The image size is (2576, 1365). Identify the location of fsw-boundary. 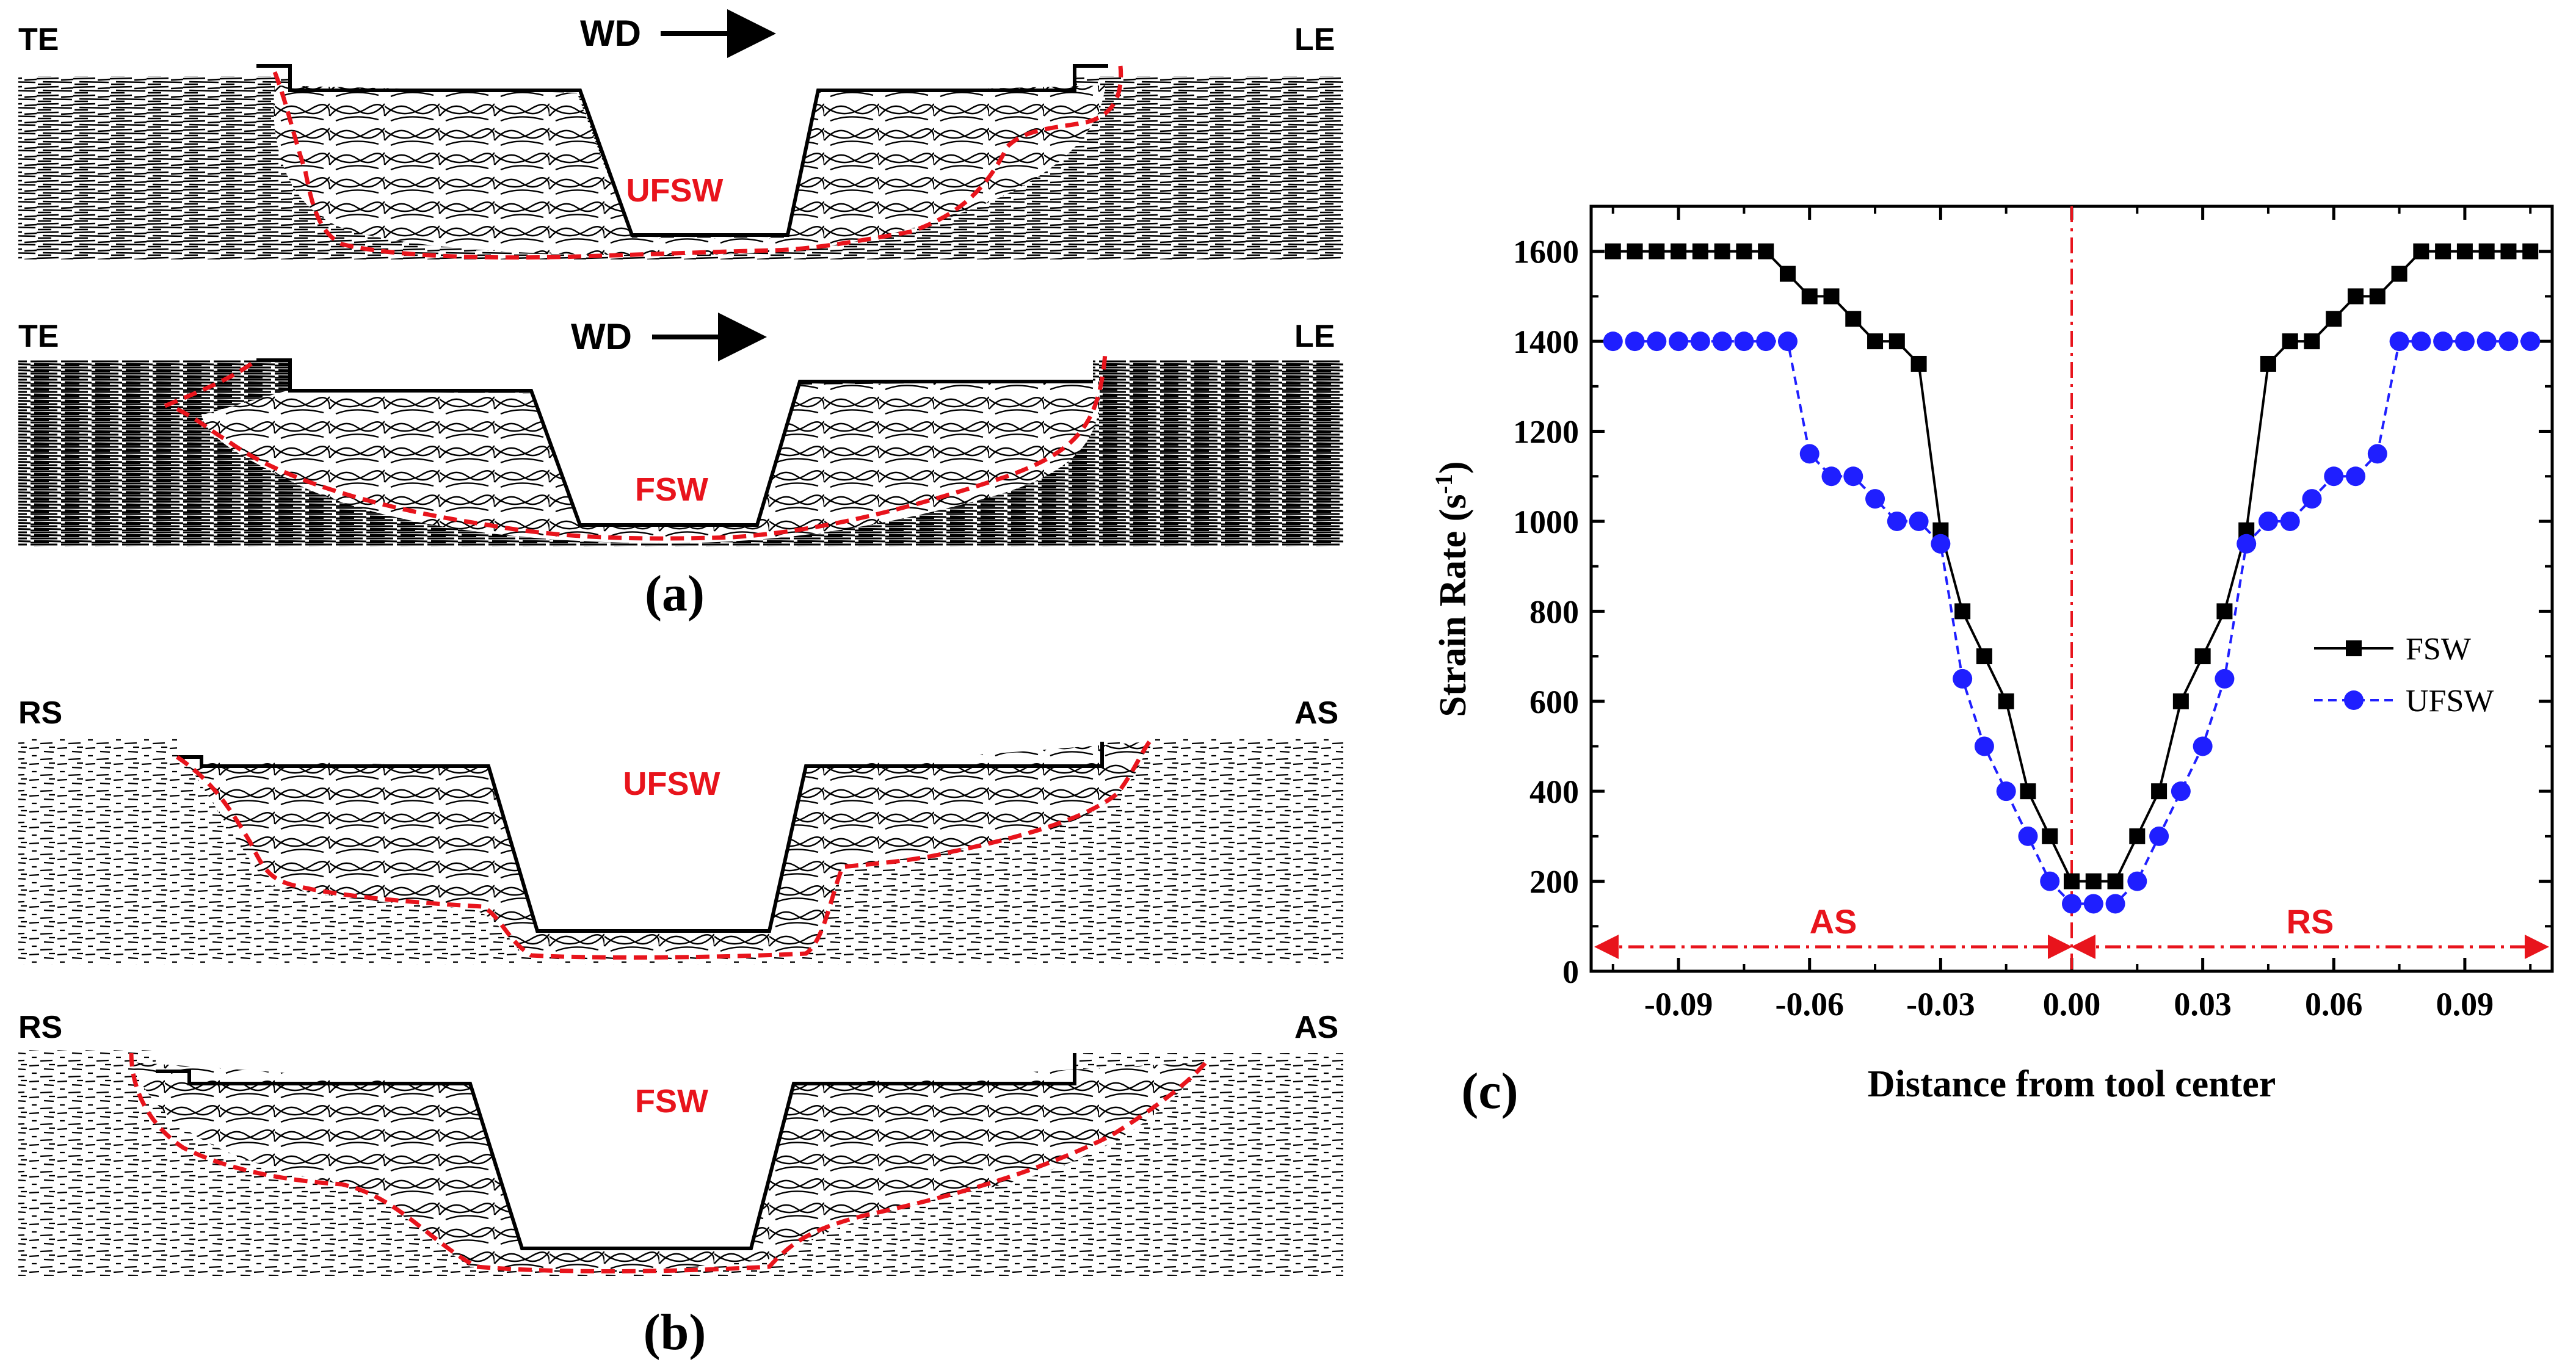
(668, 1162).